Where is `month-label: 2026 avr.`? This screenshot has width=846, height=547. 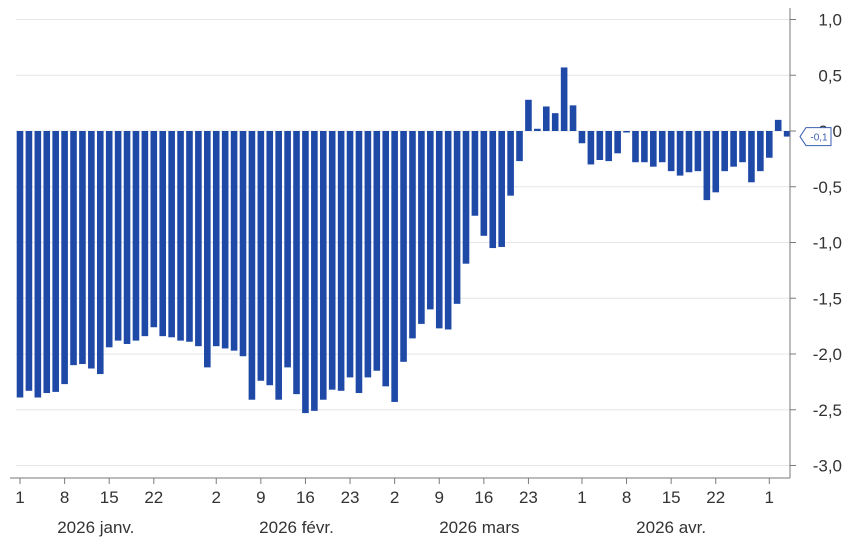 month-label: 2026 avr. is located at coordinates (671, 527).